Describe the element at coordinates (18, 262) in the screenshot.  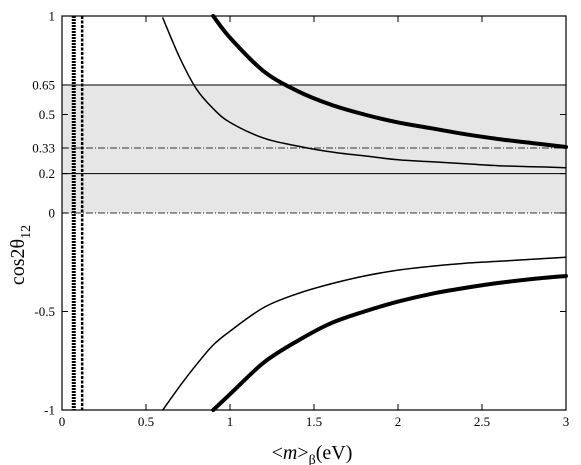
I see `y-axis-title-base: cos2θ` at that location.